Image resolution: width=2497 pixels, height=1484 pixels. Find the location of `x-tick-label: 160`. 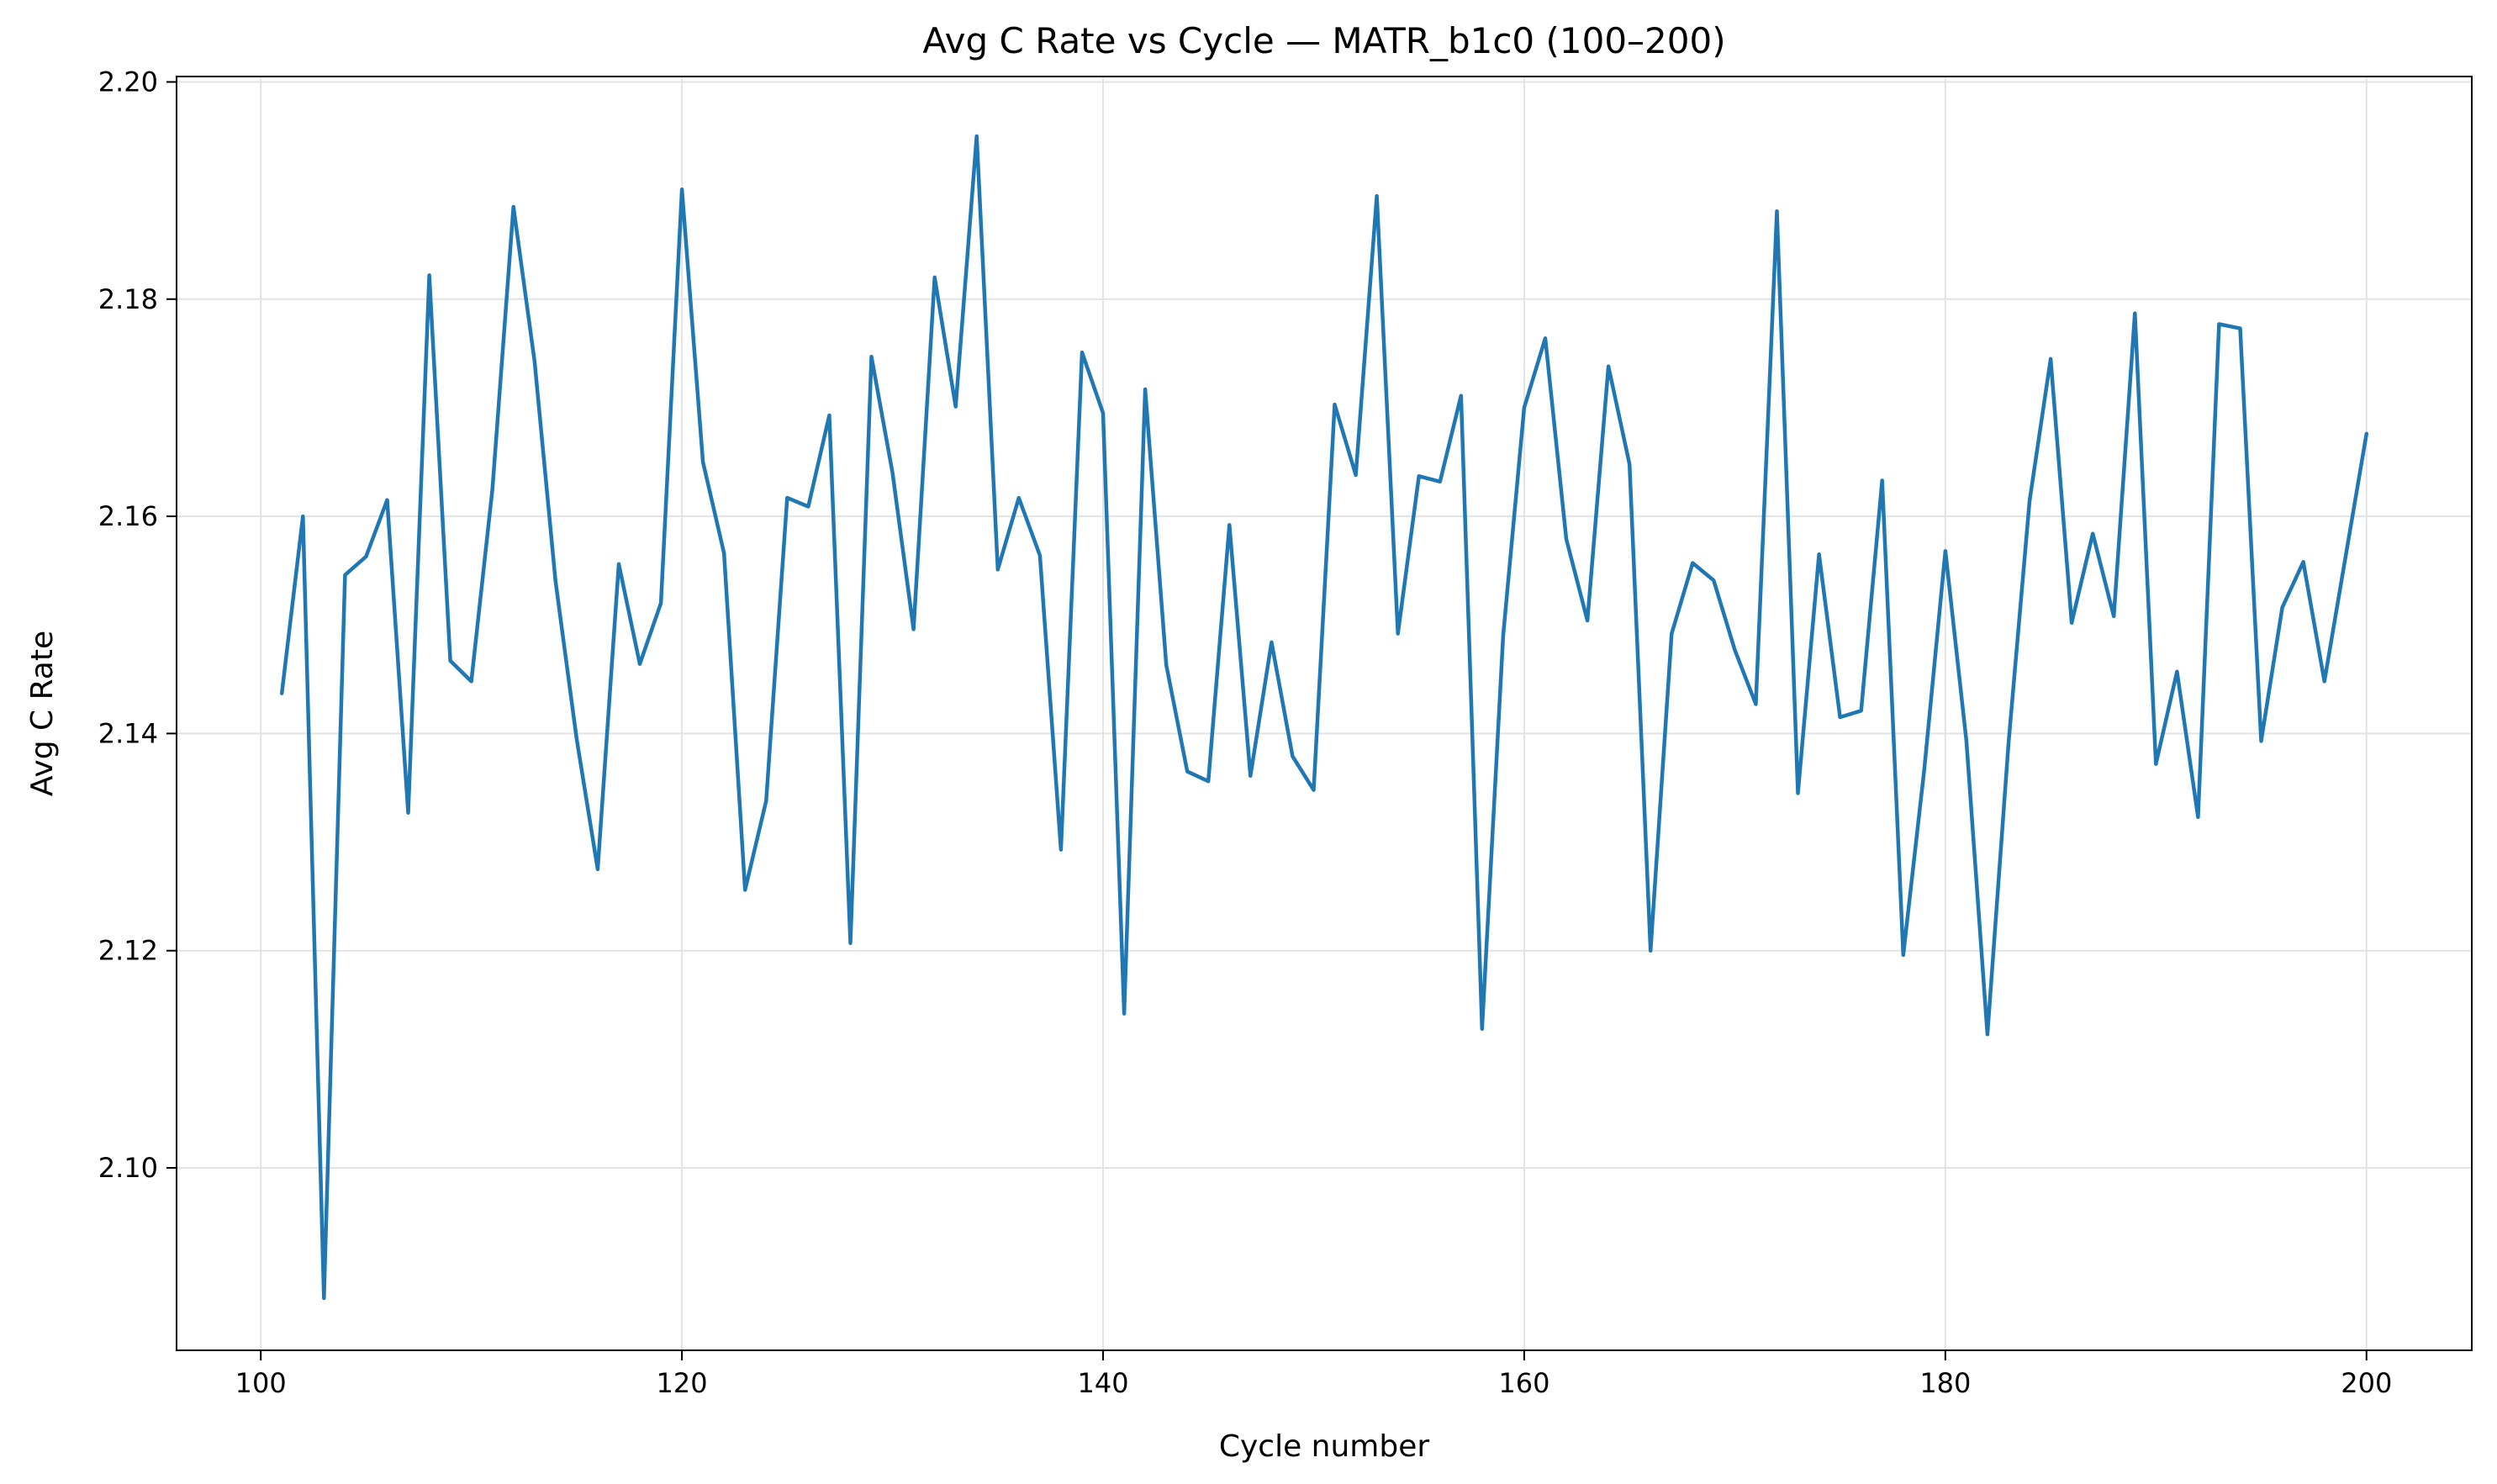

x-tick-label: 160 is located at coordinates (1523, 1383).